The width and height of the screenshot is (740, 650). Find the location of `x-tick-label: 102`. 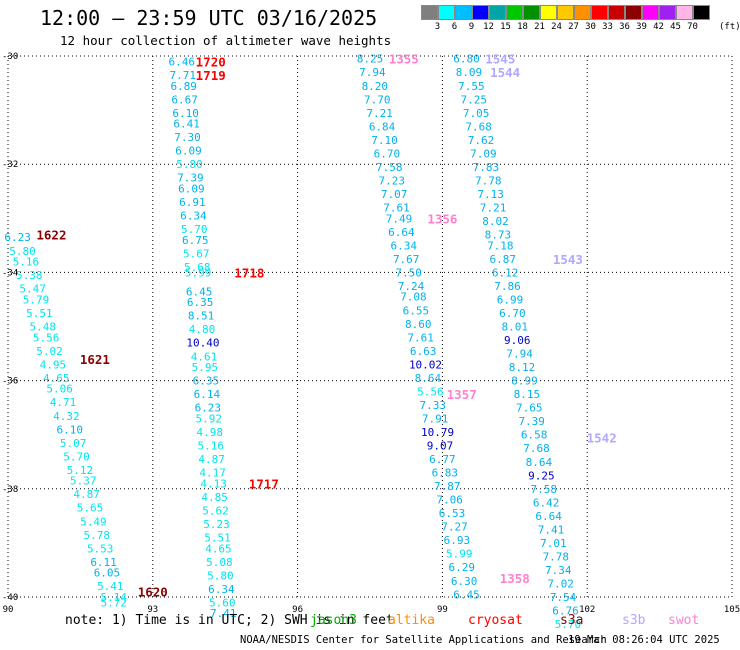

x-tick-label: 102 is located at coordinates (587, 610).